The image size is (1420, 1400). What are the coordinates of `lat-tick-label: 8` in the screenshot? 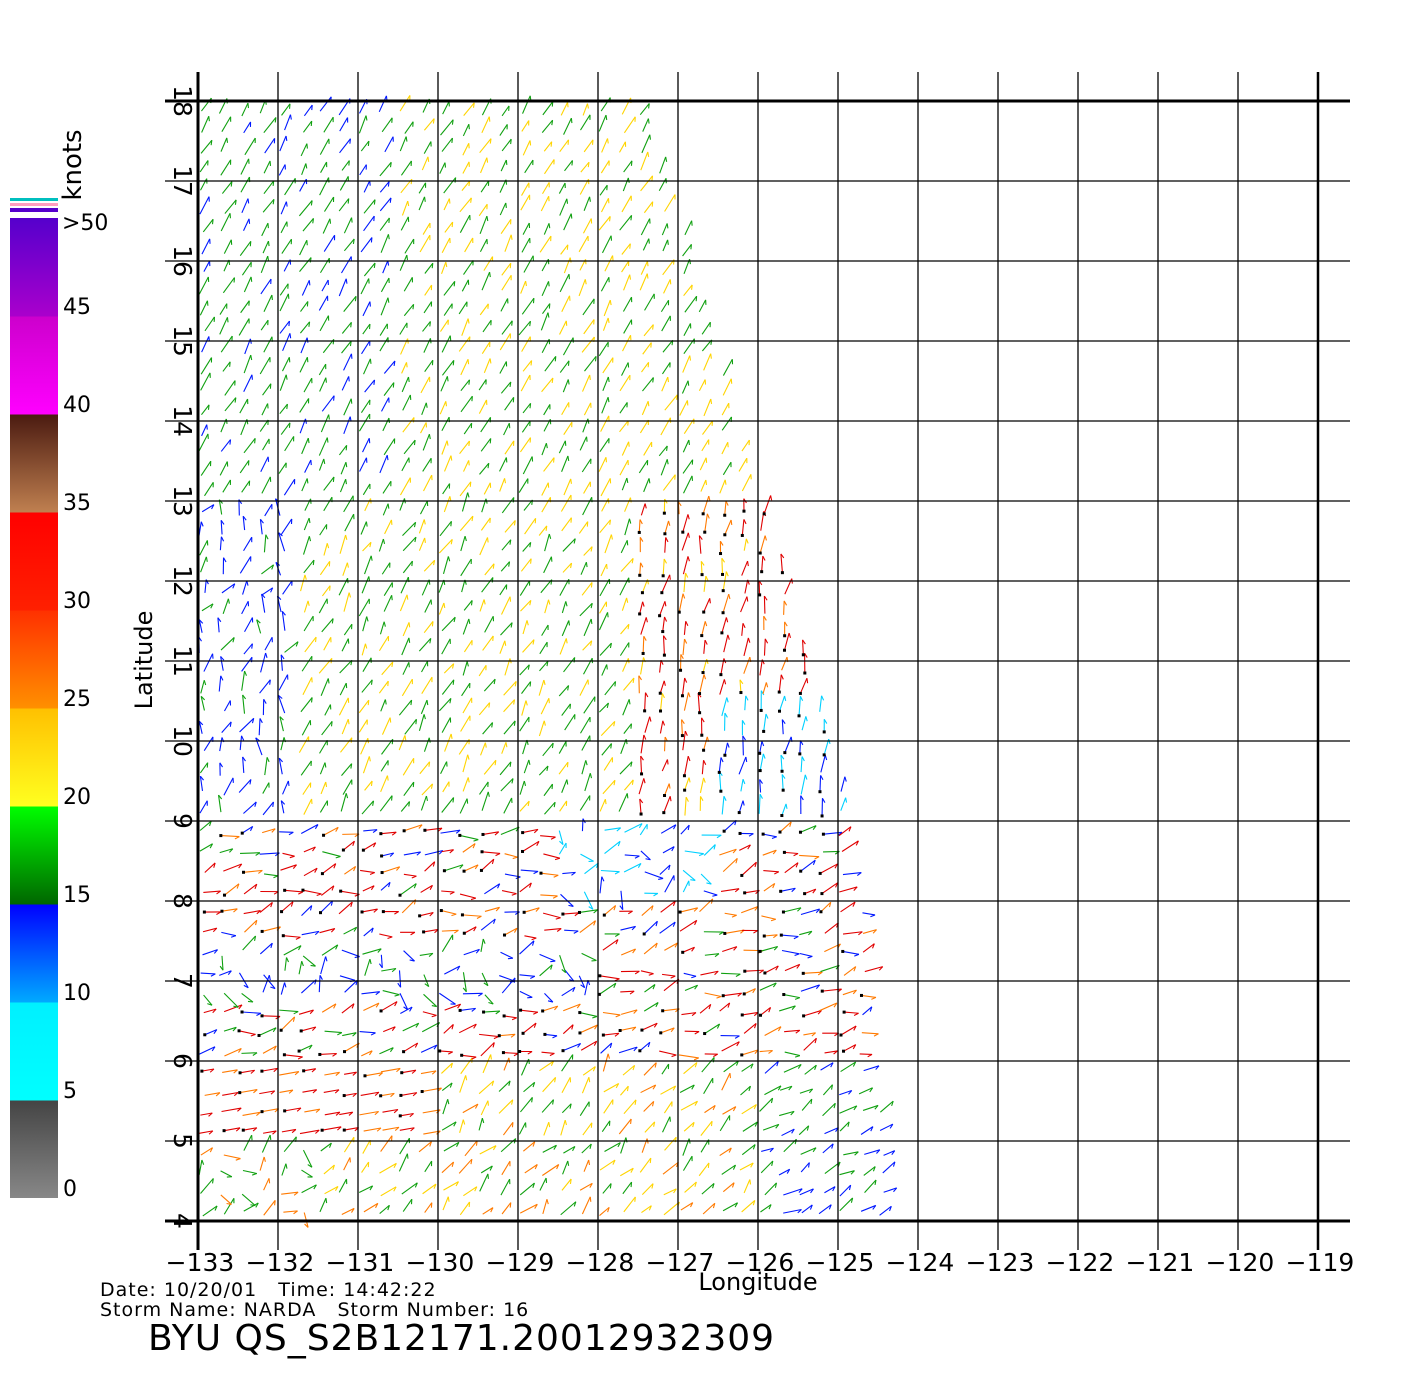 It's located at (182, 901).